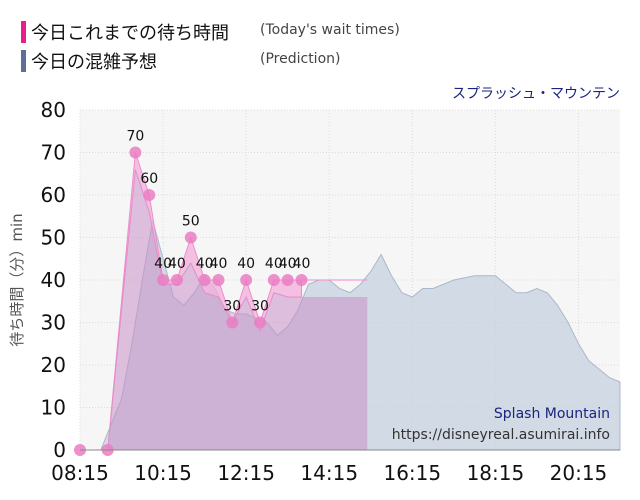  Describe the element at coordinates (579, 473) in the screenshot. I see `x-tick-label: 20:15` at that location.